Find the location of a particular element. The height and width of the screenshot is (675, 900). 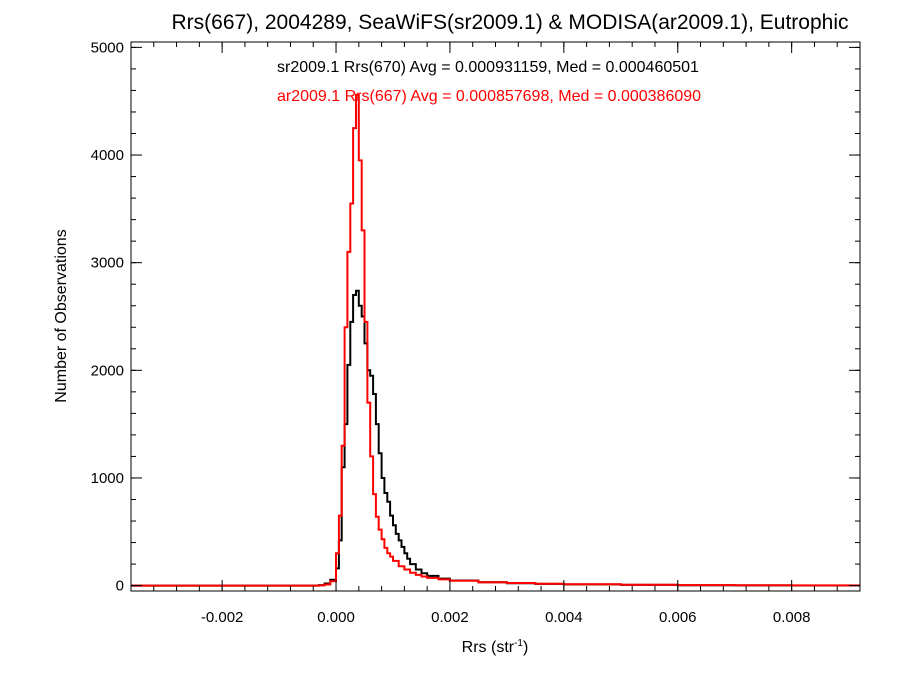

y-tick-label: 4000 is located at coordinates (107, 155).